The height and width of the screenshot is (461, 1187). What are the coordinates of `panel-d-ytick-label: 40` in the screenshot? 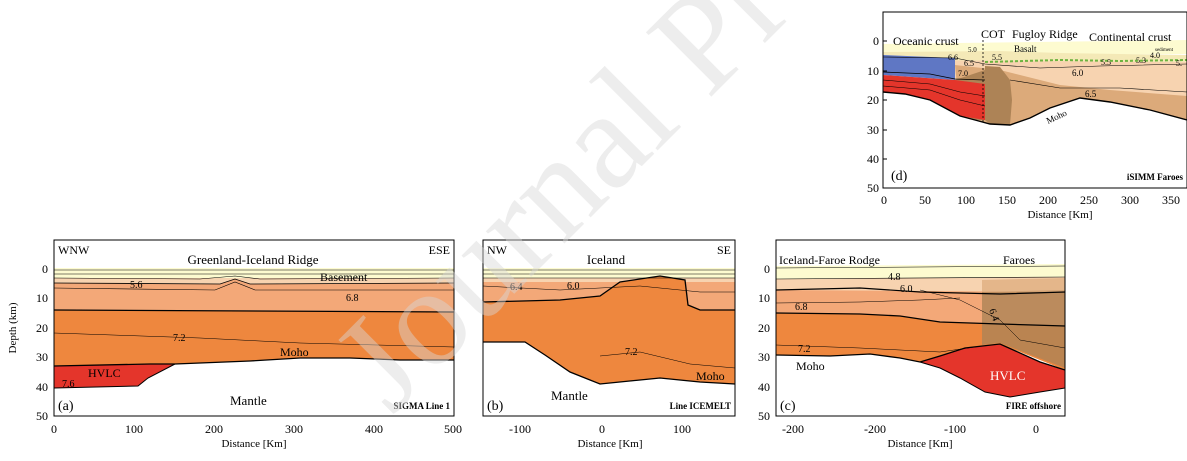 It's located at (873, 159).